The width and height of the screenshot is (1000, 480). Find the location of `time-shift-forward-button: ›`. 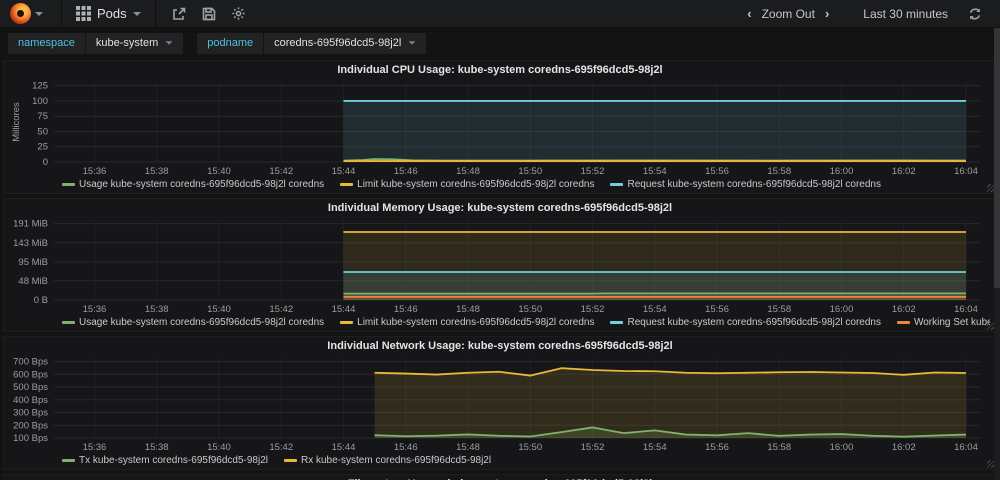

time-shift-forward-button: › is located at coordinates (827, 13).